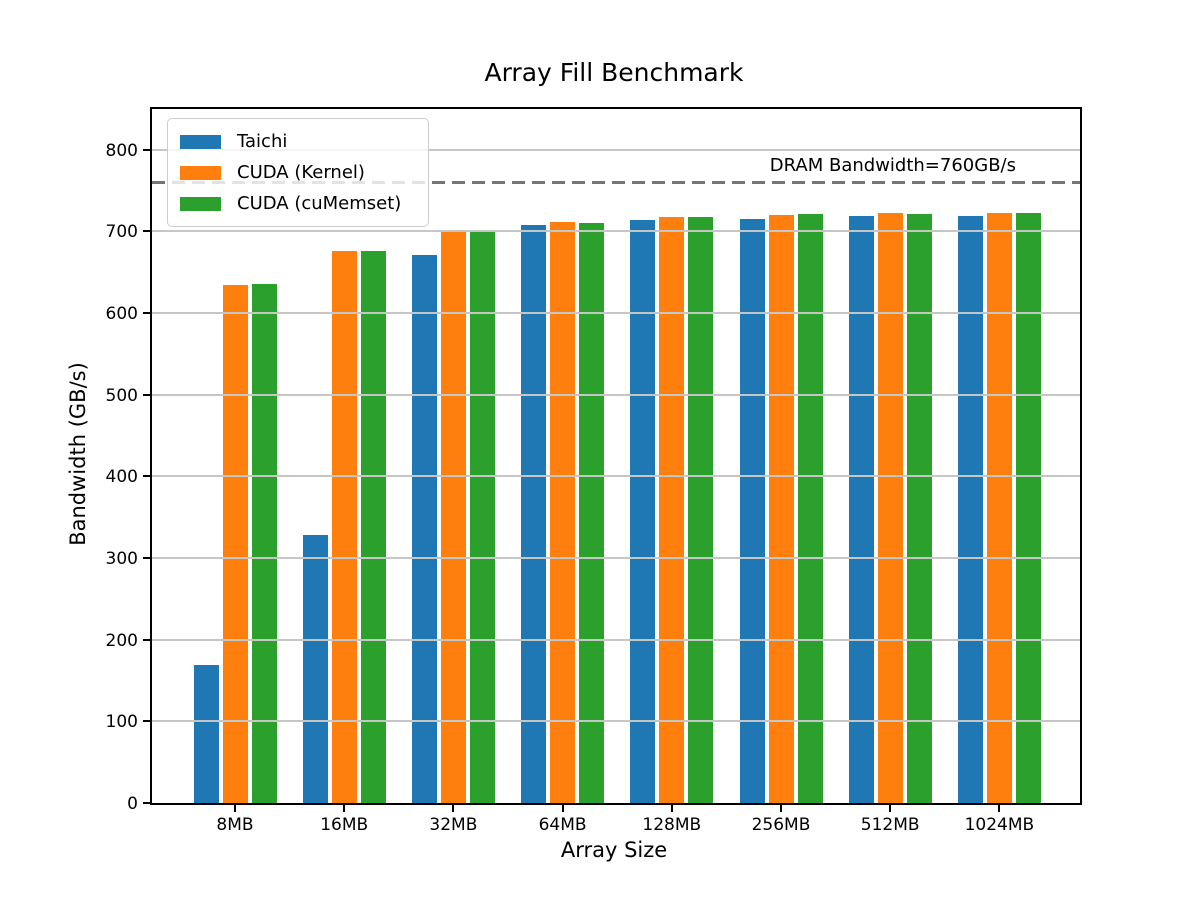  What do you see at coordinates (78, 454) in the screenshot?
I see `y-axis-label: Bandwidth (GB/s)` at bounding box center [78, 454].